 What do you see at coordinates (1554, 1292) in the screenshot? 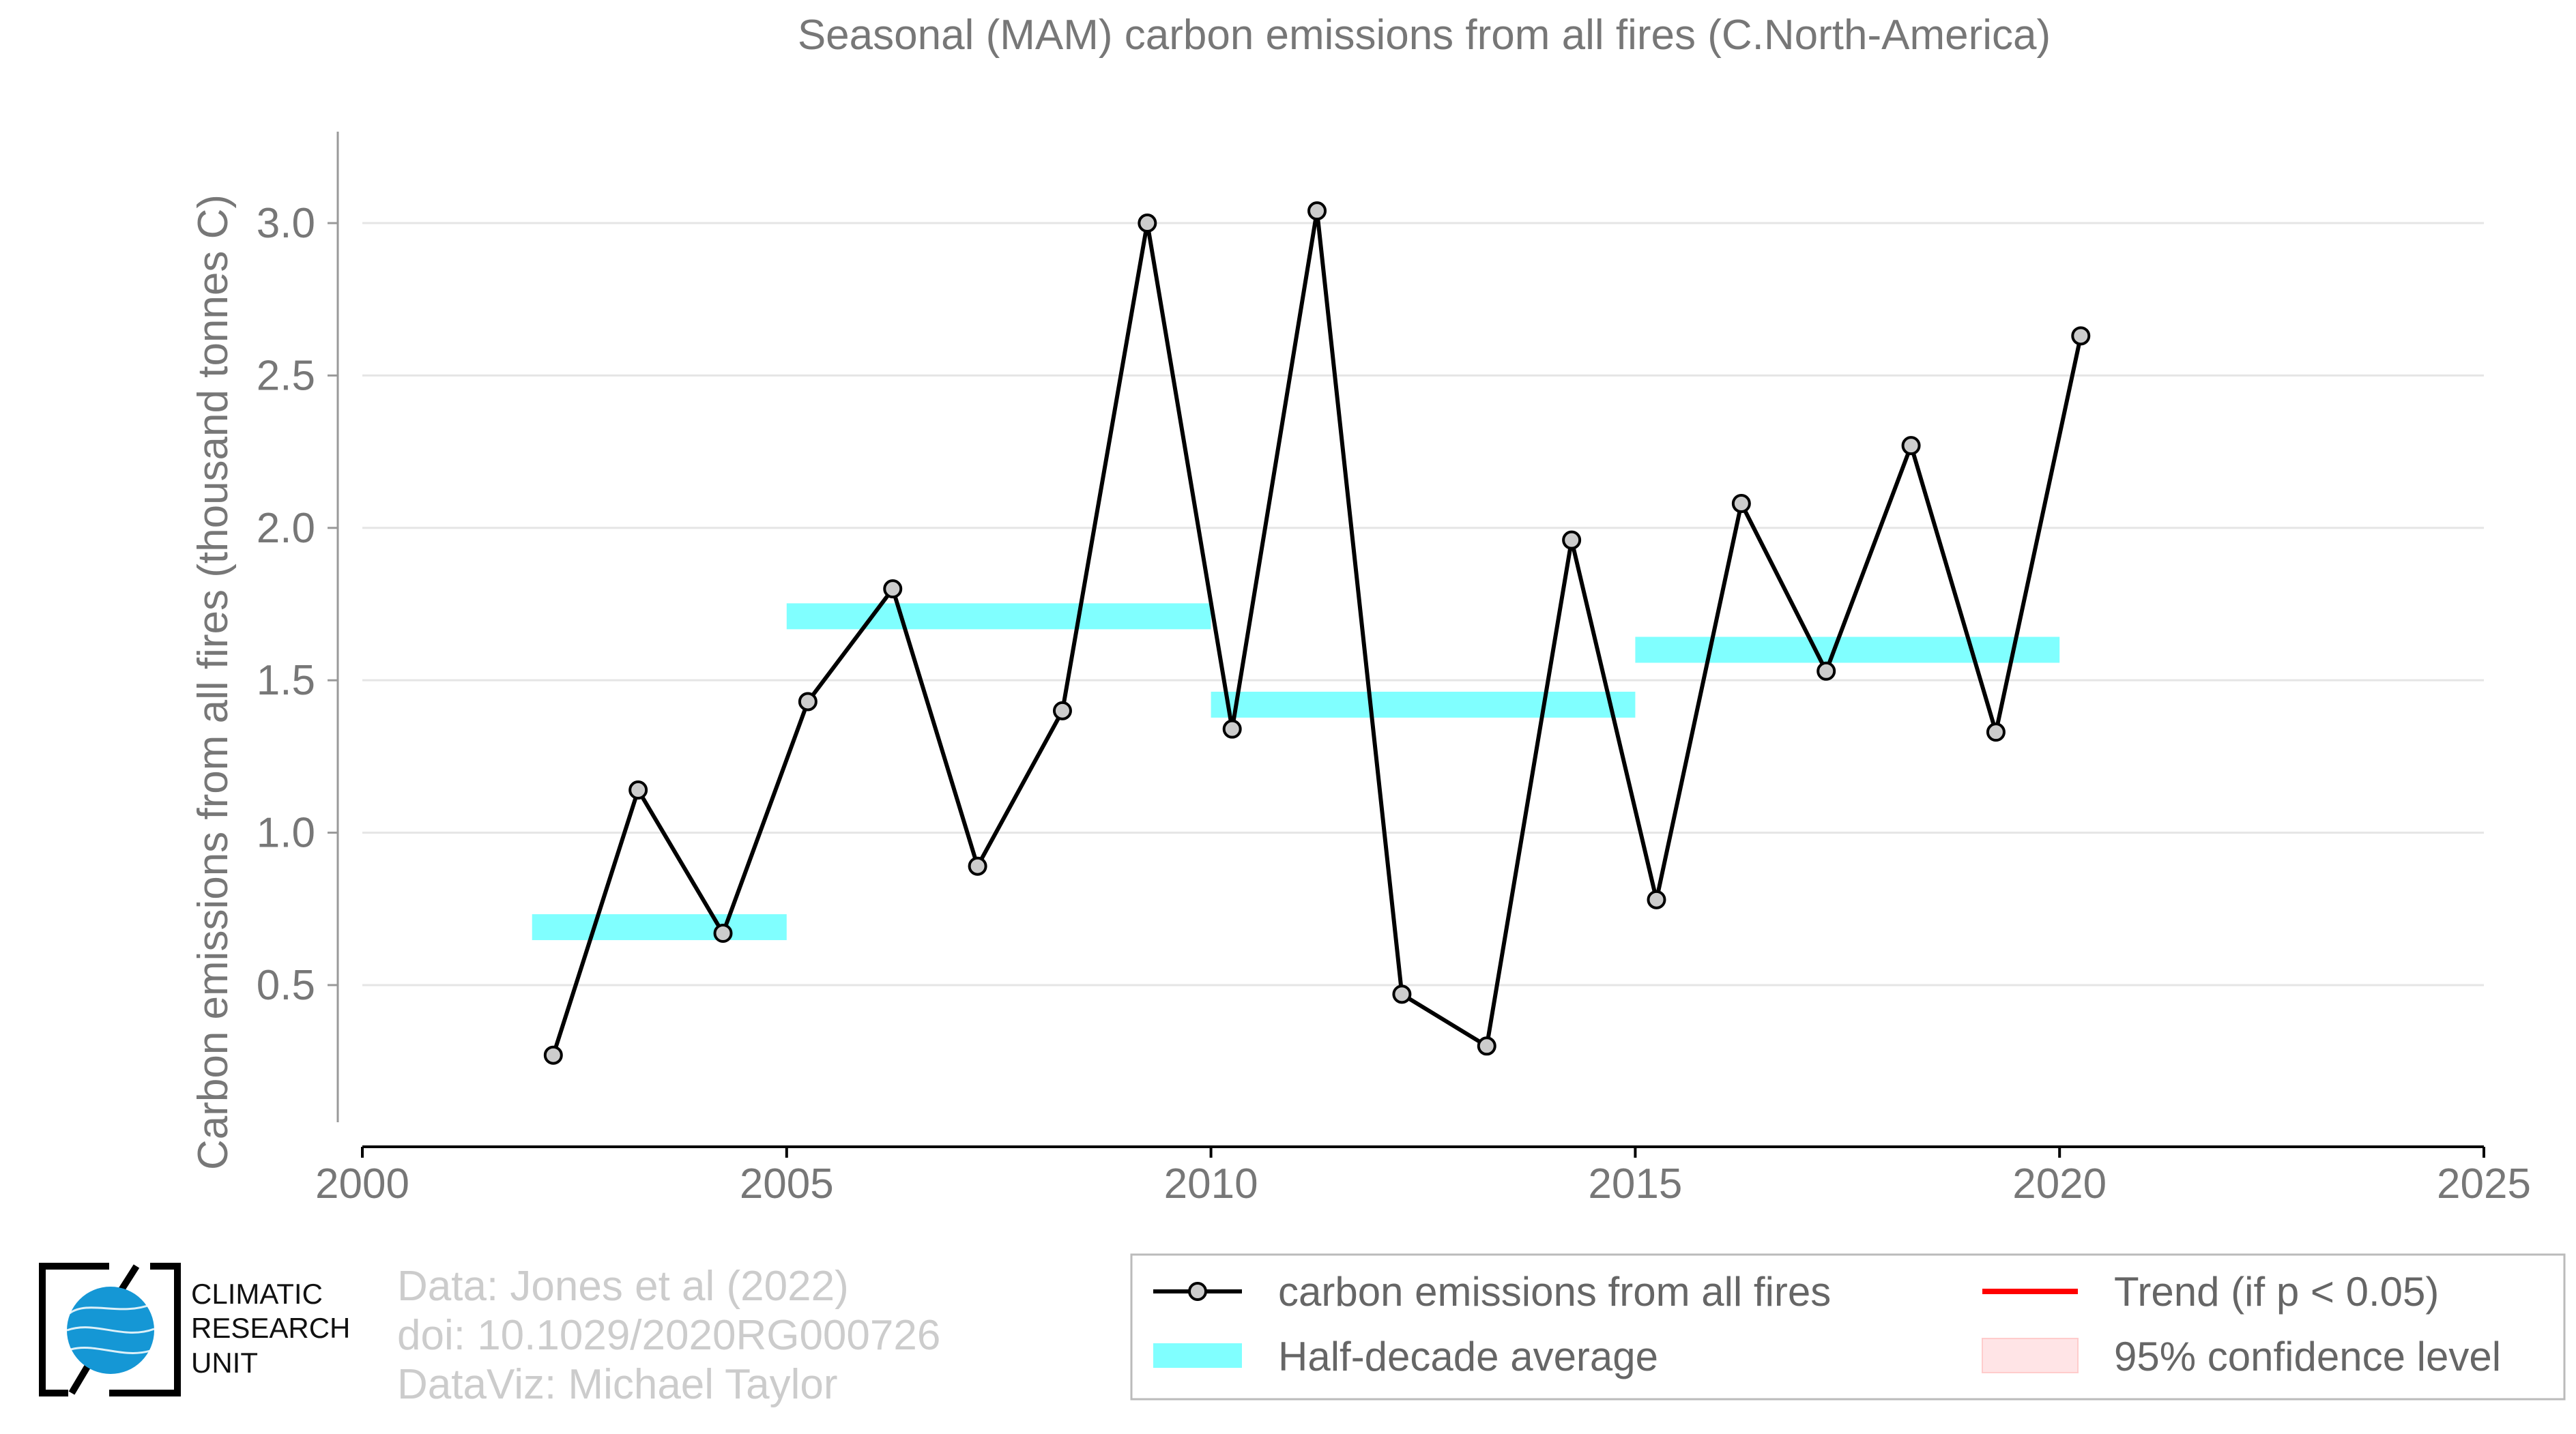
I see `legend-label-series: carbon emissions from all fires` at bounding box center [1554, 1292].